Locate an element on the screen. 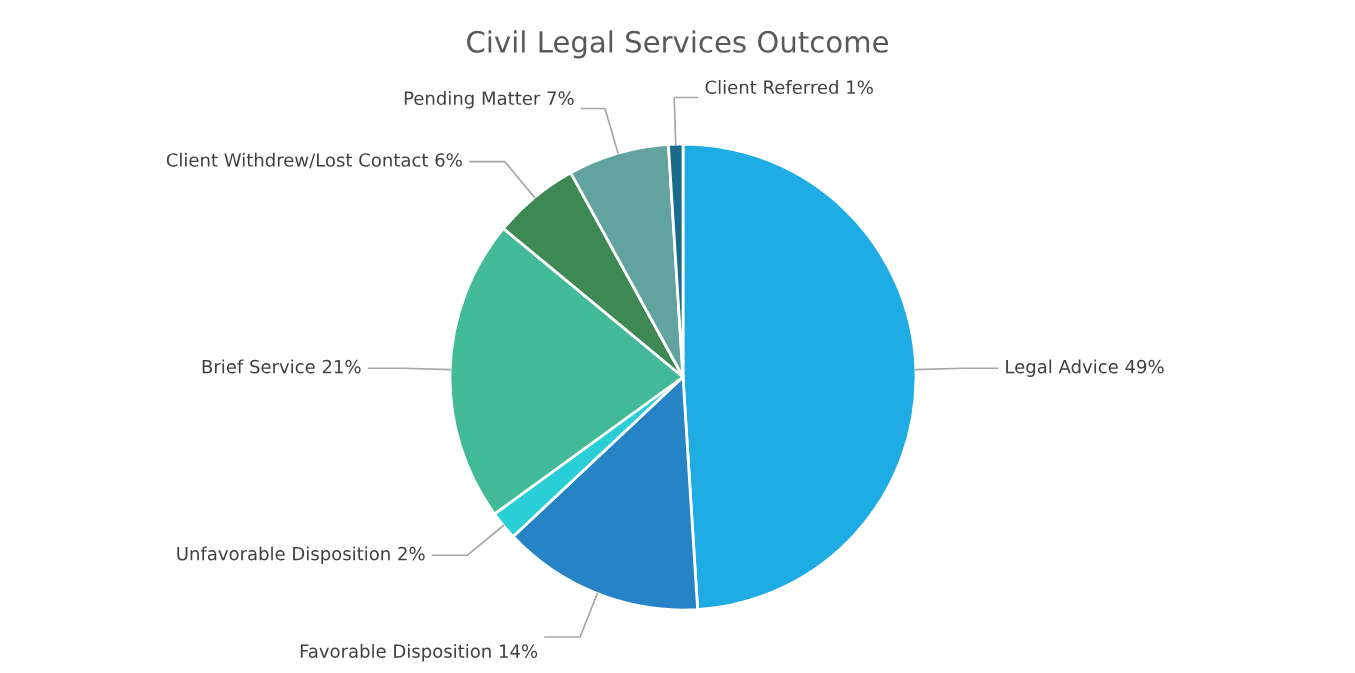  slice-label: Unfavorable Disposition 2% is located at coordinates (301, 555).